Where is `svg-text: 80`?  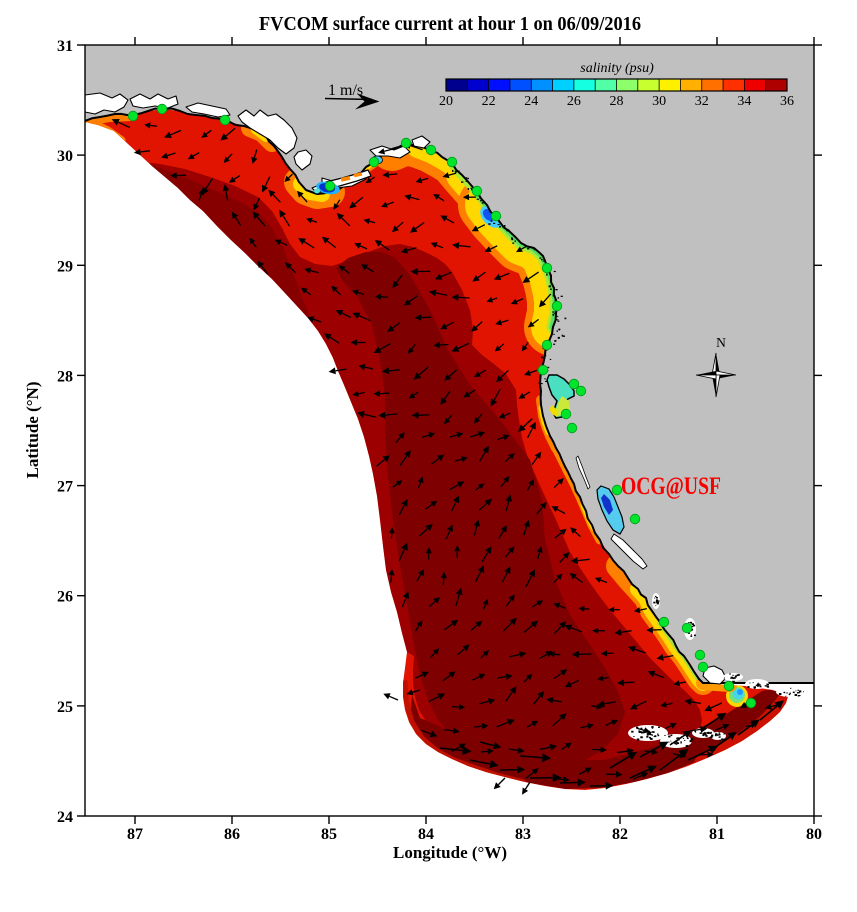 svg-text: 80 is located at coordinates (814, 834).